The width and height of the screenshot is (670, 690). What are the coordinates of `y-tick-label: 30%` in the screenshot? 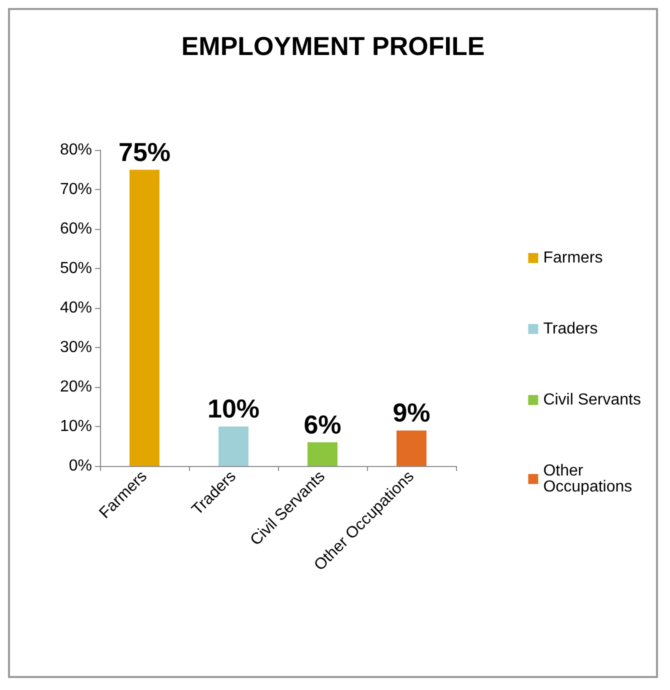 It's located at (76, 347).